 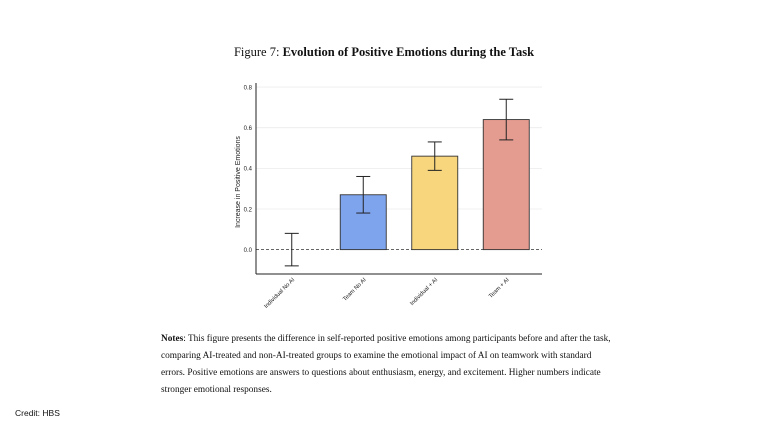 What do you see at coordinates (248, 129) in the screenshot?
I see `y-tick-label: 0.6` at bounding box center [248, 129].